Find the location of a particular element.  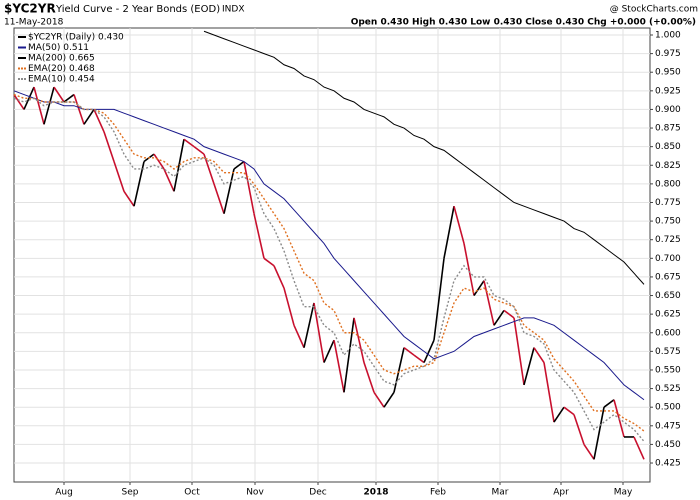

y-tick-label: 0.650 is located at coordinates (668, 296).